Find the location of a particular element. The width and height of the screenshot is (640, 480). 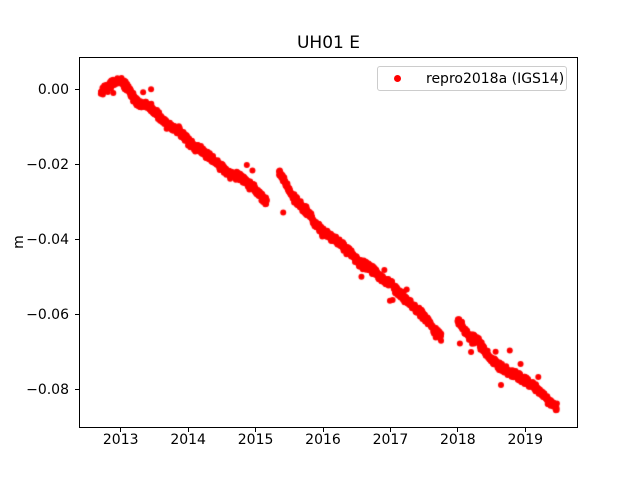

legend: repro2018a (IGS14) is located at coordinates (472, 78).